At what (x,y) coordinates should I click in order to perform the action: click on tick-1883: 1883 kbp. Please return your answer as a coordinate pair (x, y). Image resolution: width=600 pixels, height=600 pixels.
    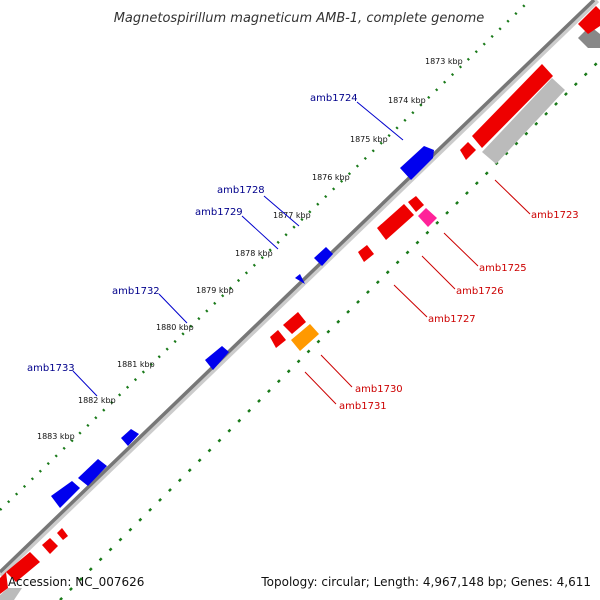
    Looking at the image, I should click on (56, 436).